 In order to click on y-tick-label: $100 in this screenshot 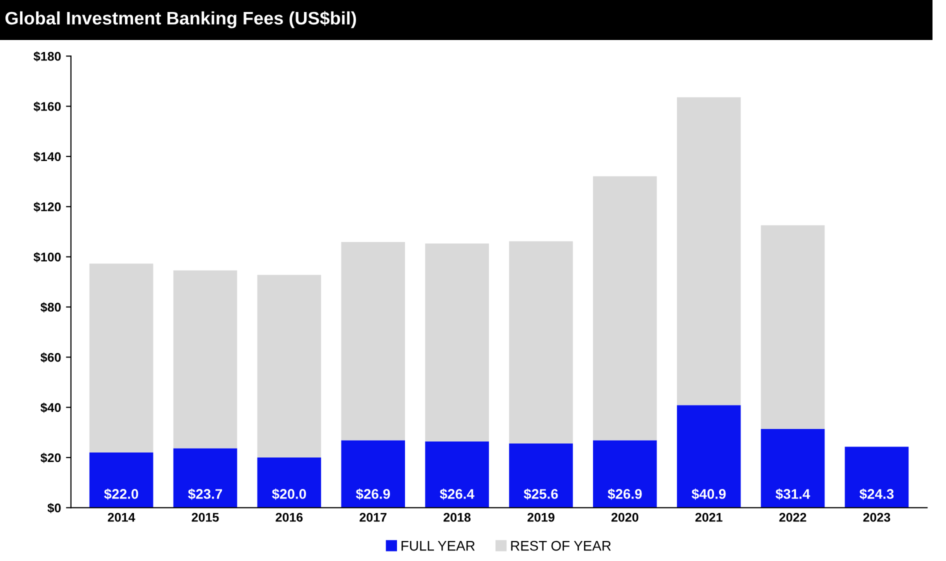, I will do `click(47, 257)`.